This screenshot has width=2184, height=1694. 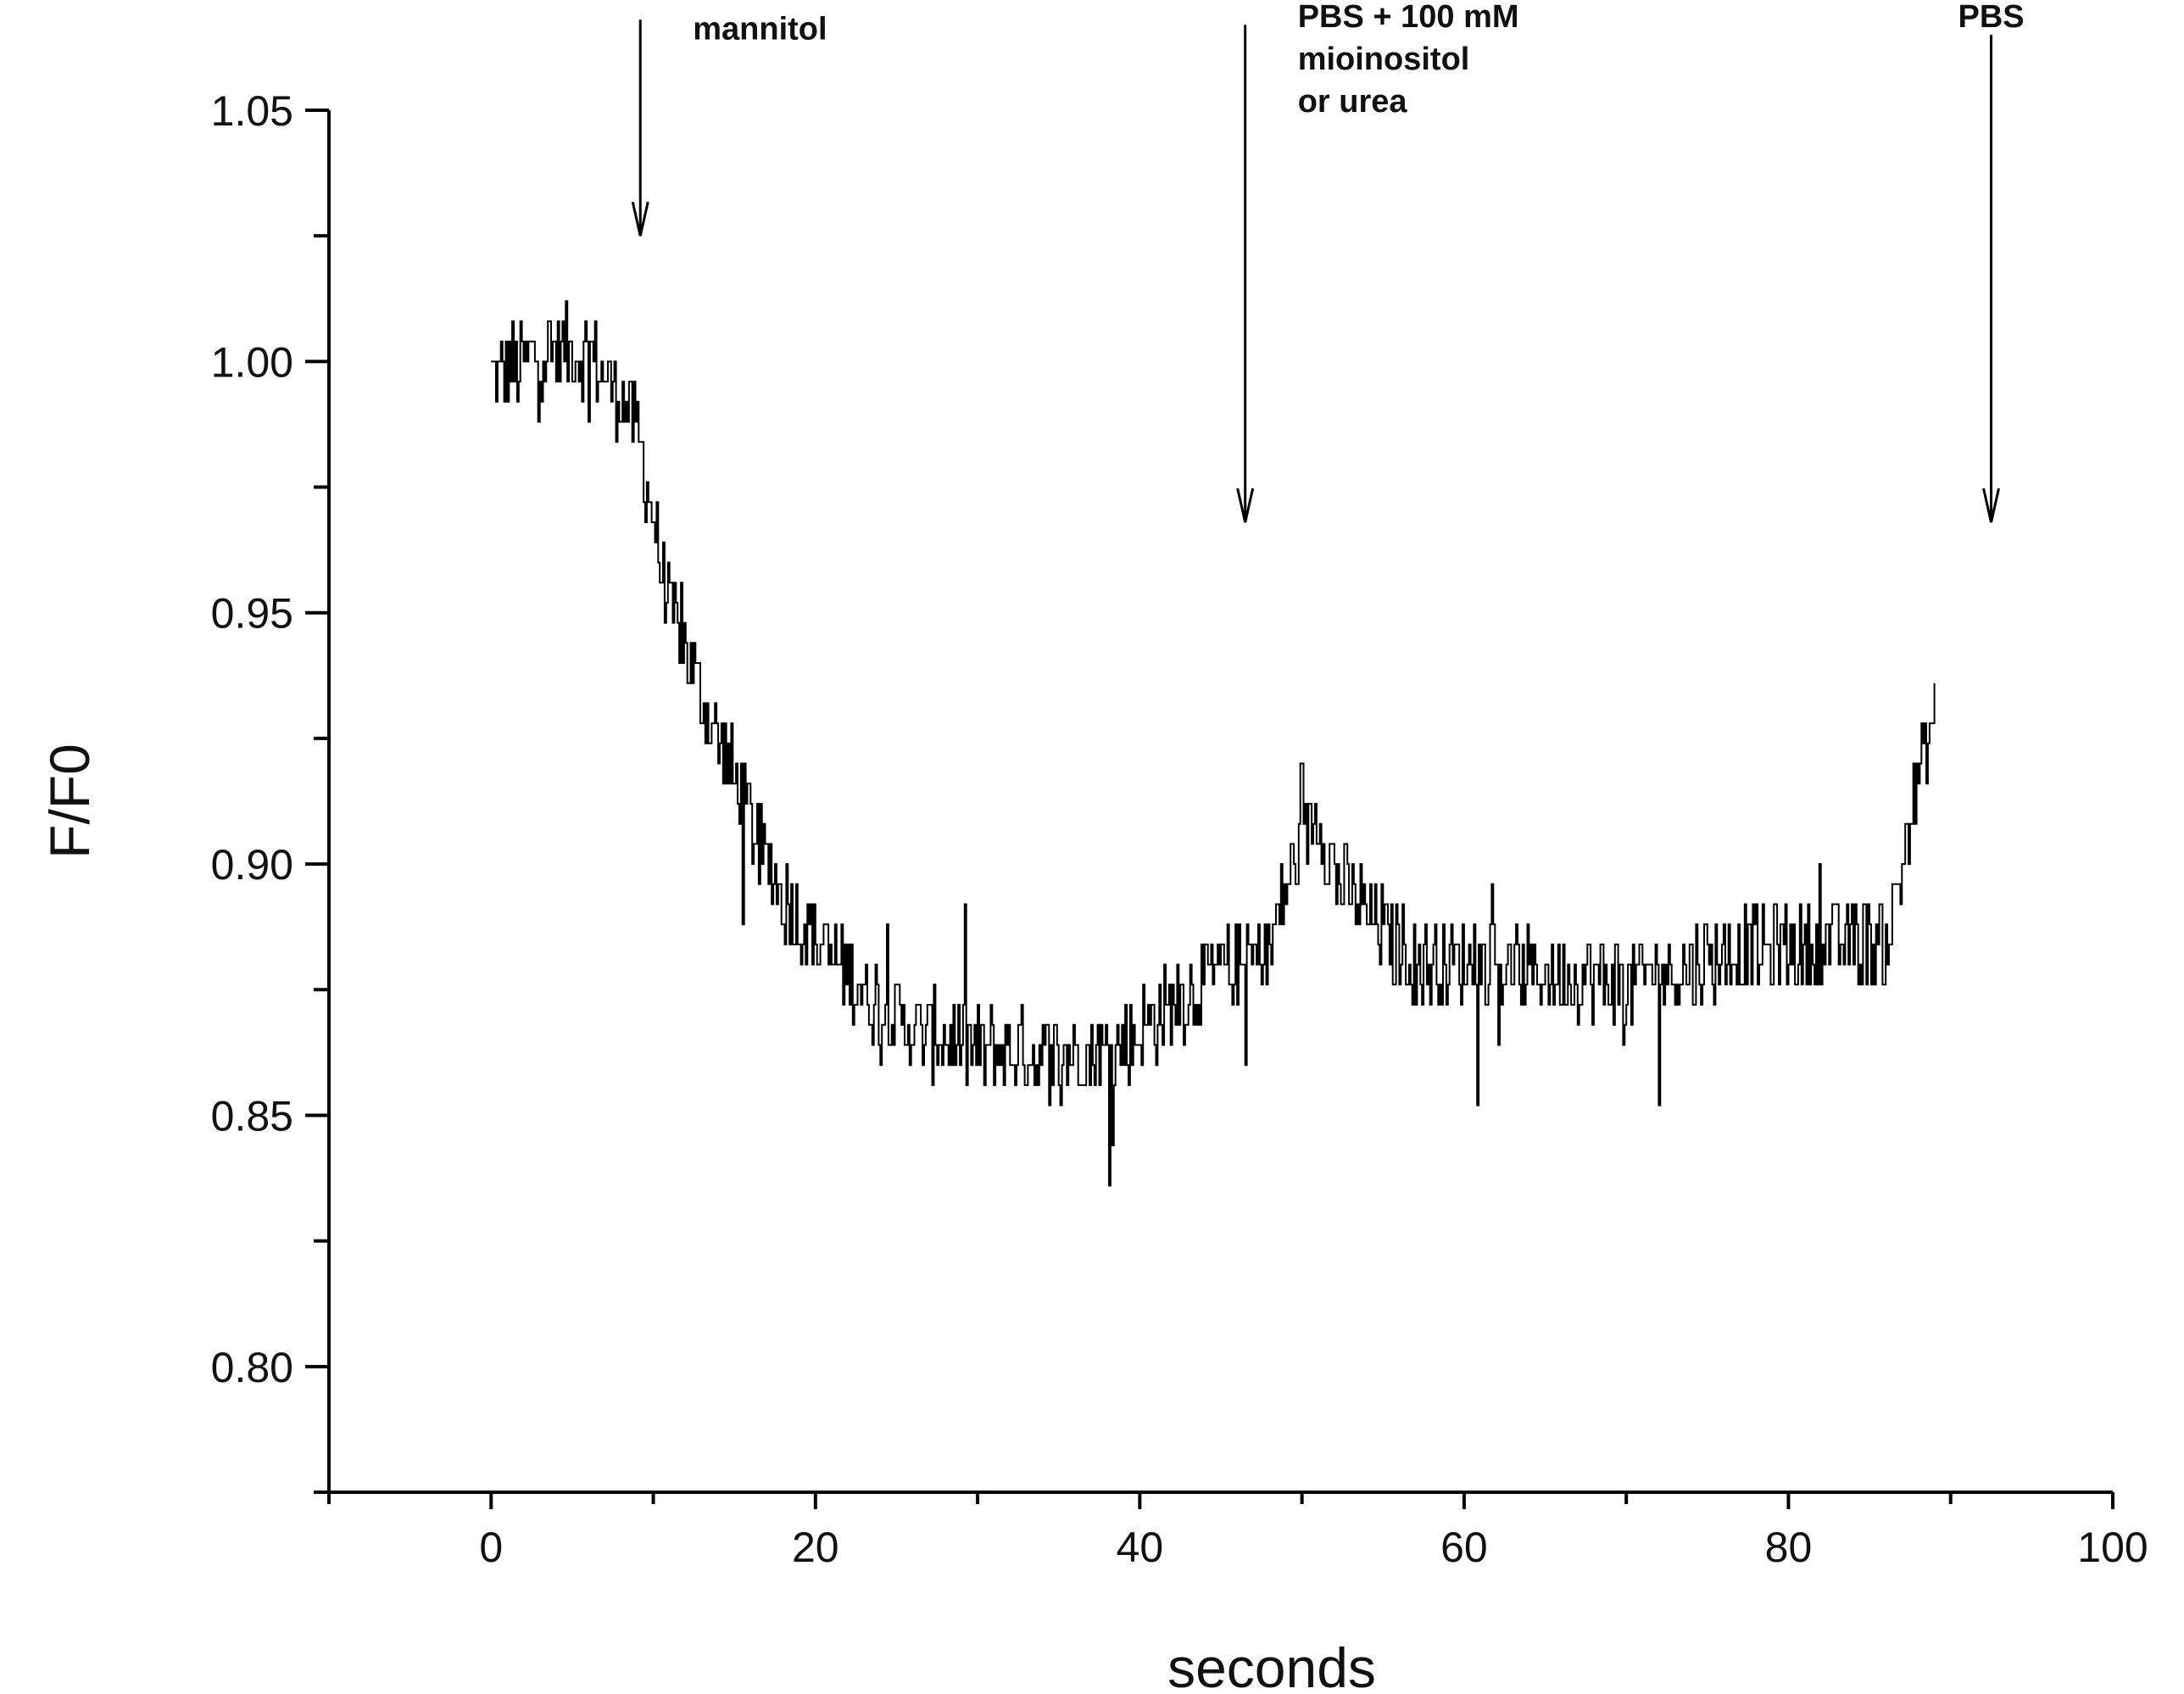 I want to click on annotation-label: mannitol, so click(x=760, y=29).